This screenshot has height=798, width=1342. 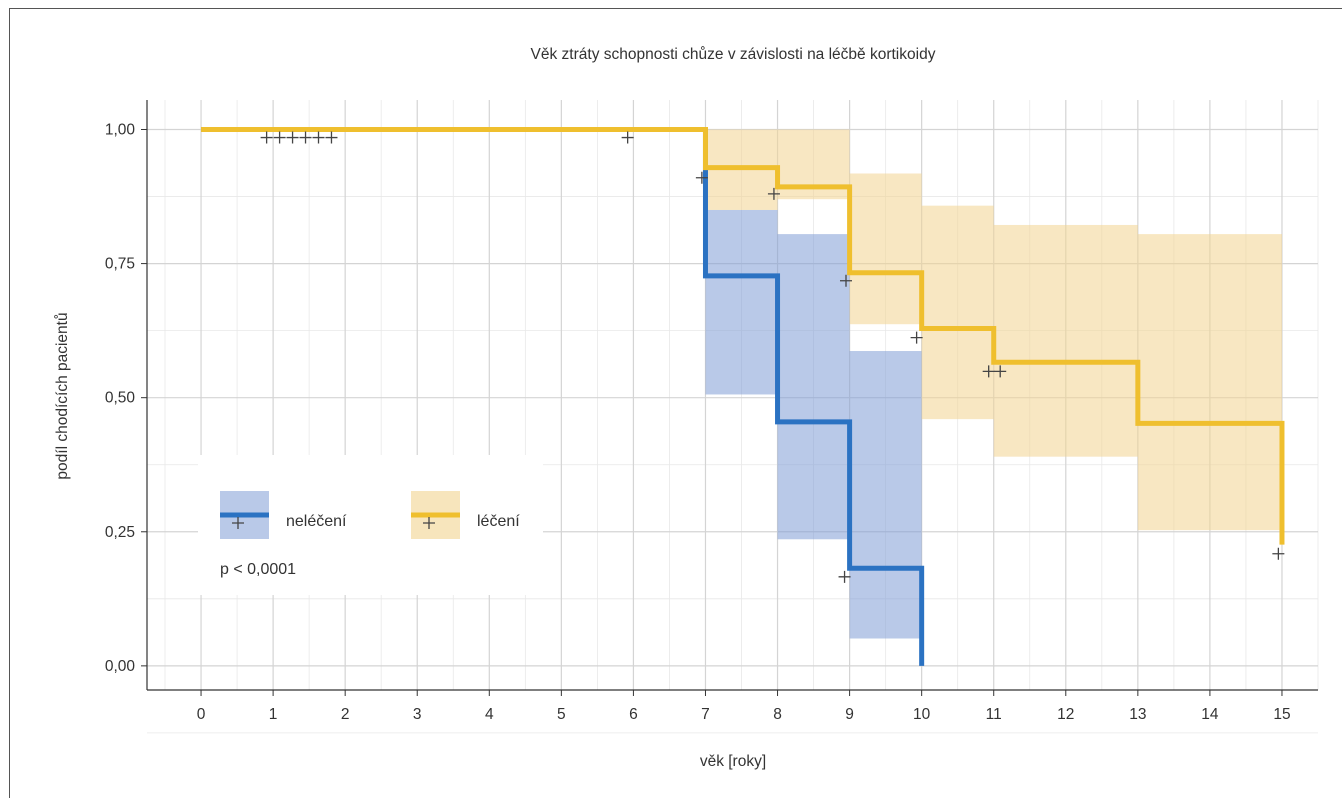 I want to click on x-tick-label: 13, so click(x=1137, y=714).